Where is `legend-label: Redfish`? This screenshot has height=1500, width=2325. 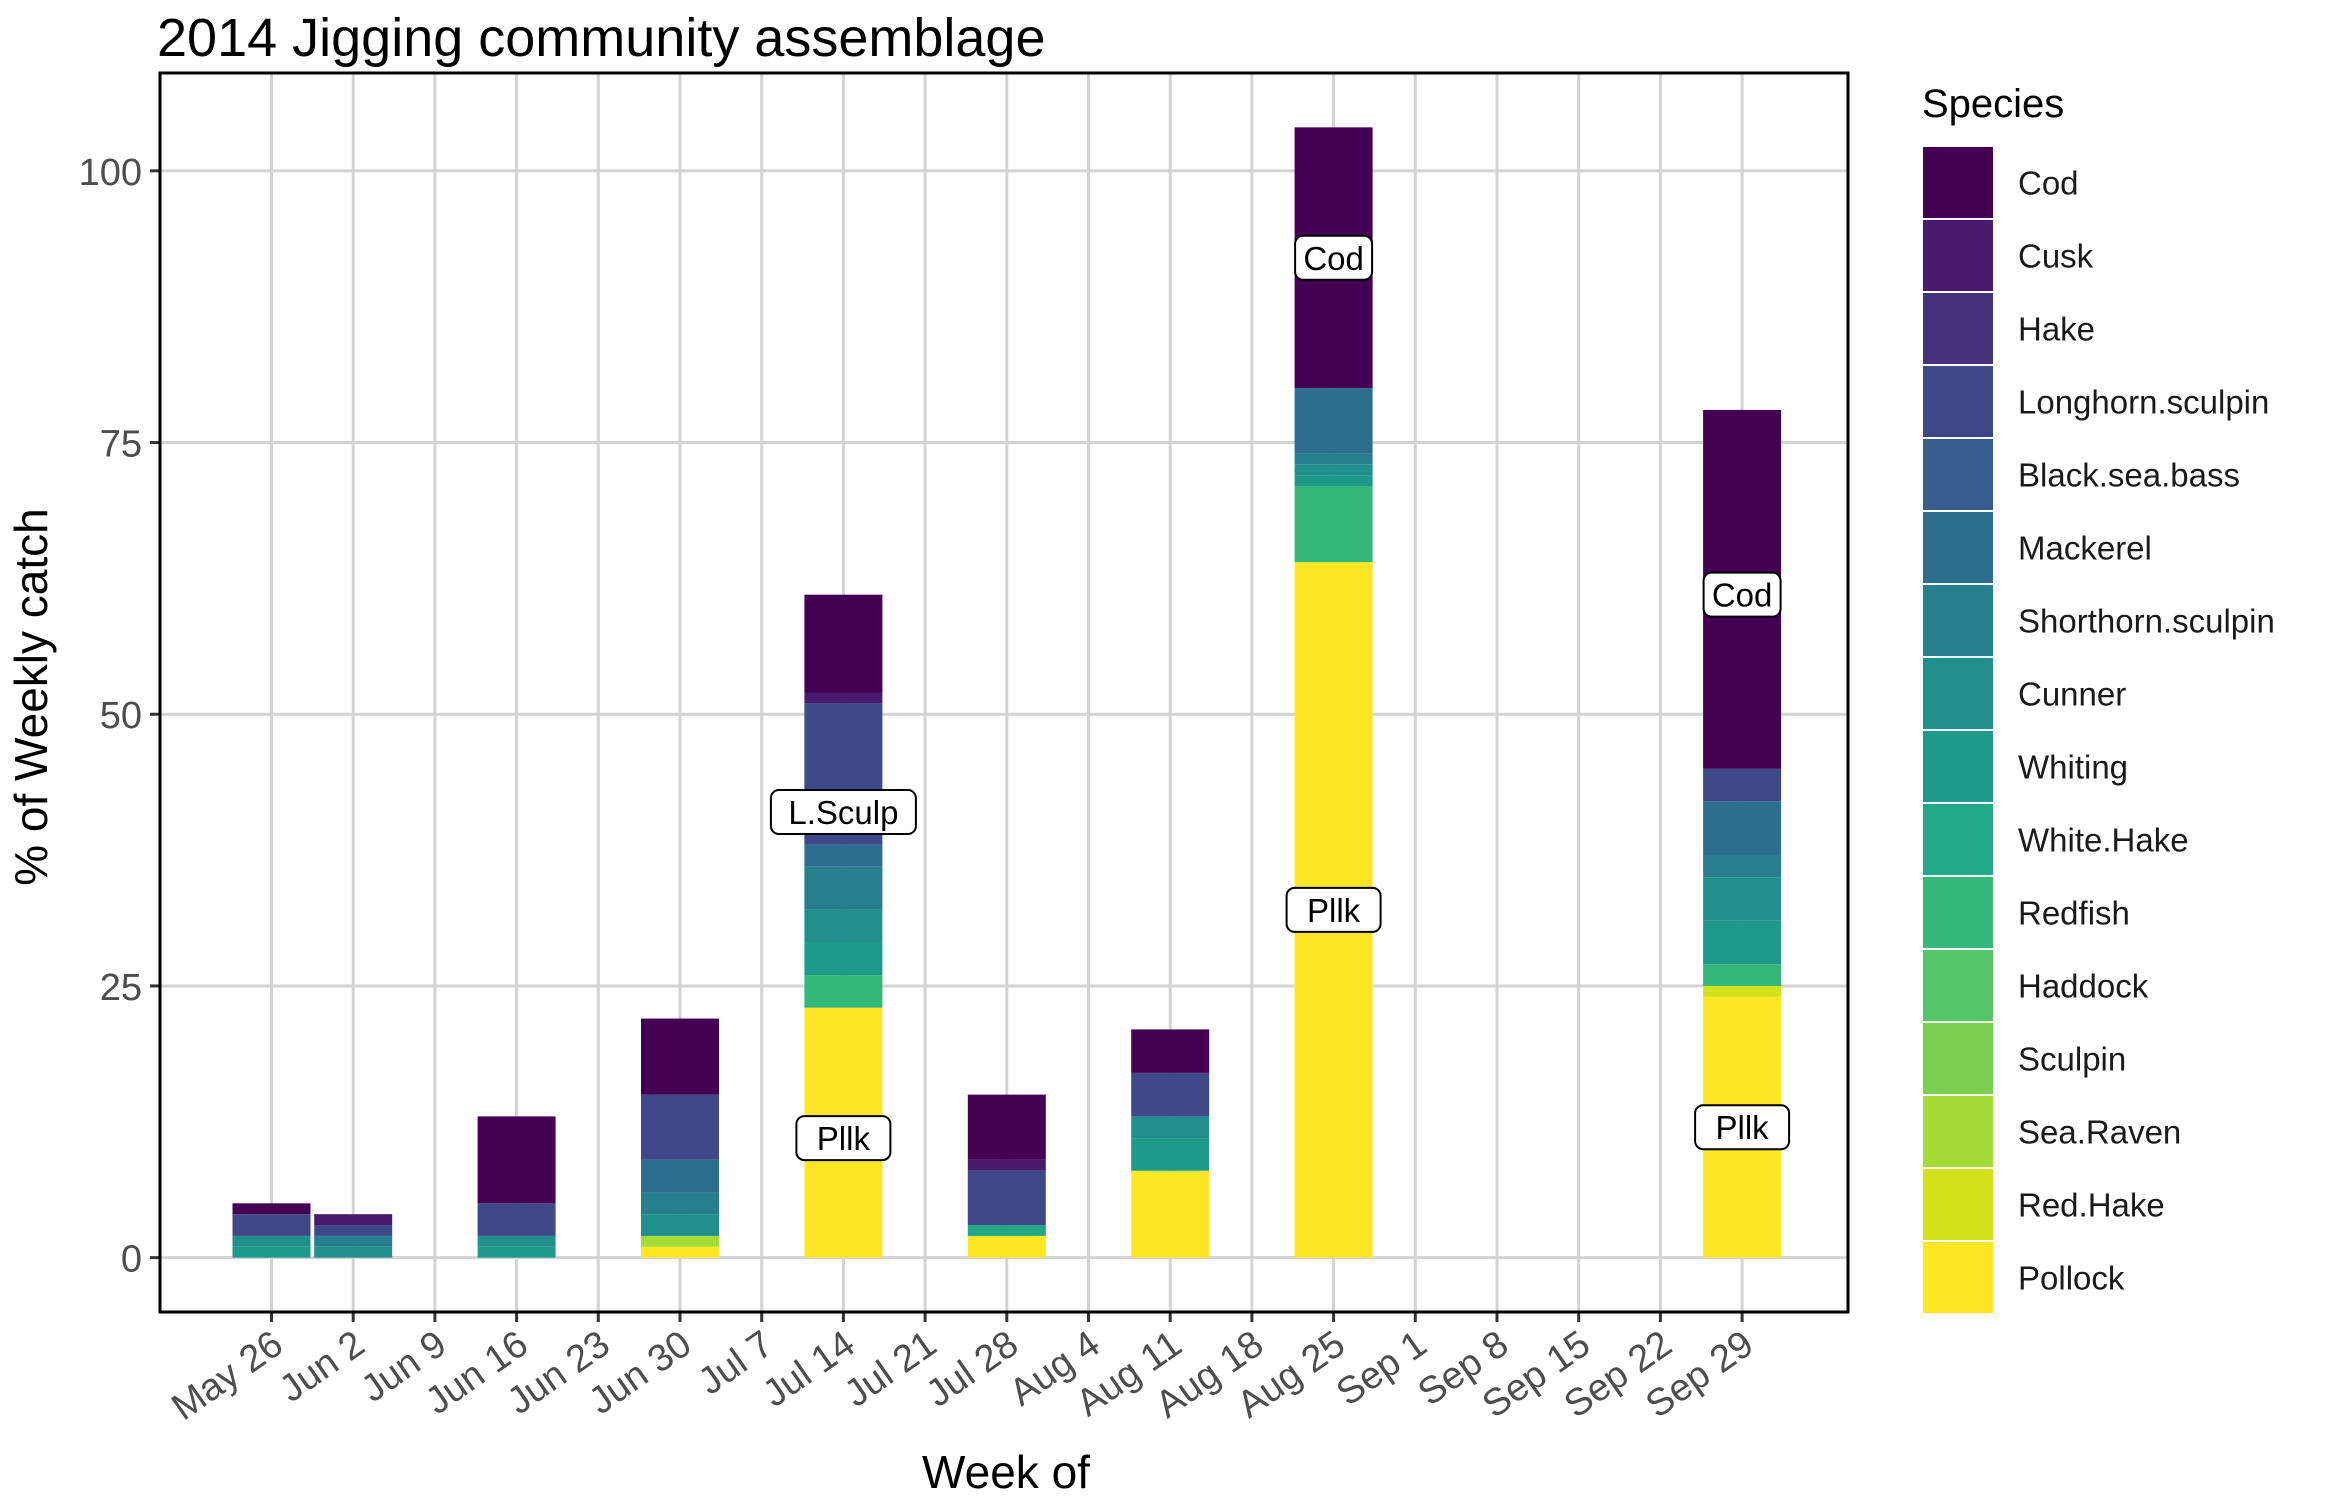
legend-label: Redfish is located at coordinates (2074, 913).